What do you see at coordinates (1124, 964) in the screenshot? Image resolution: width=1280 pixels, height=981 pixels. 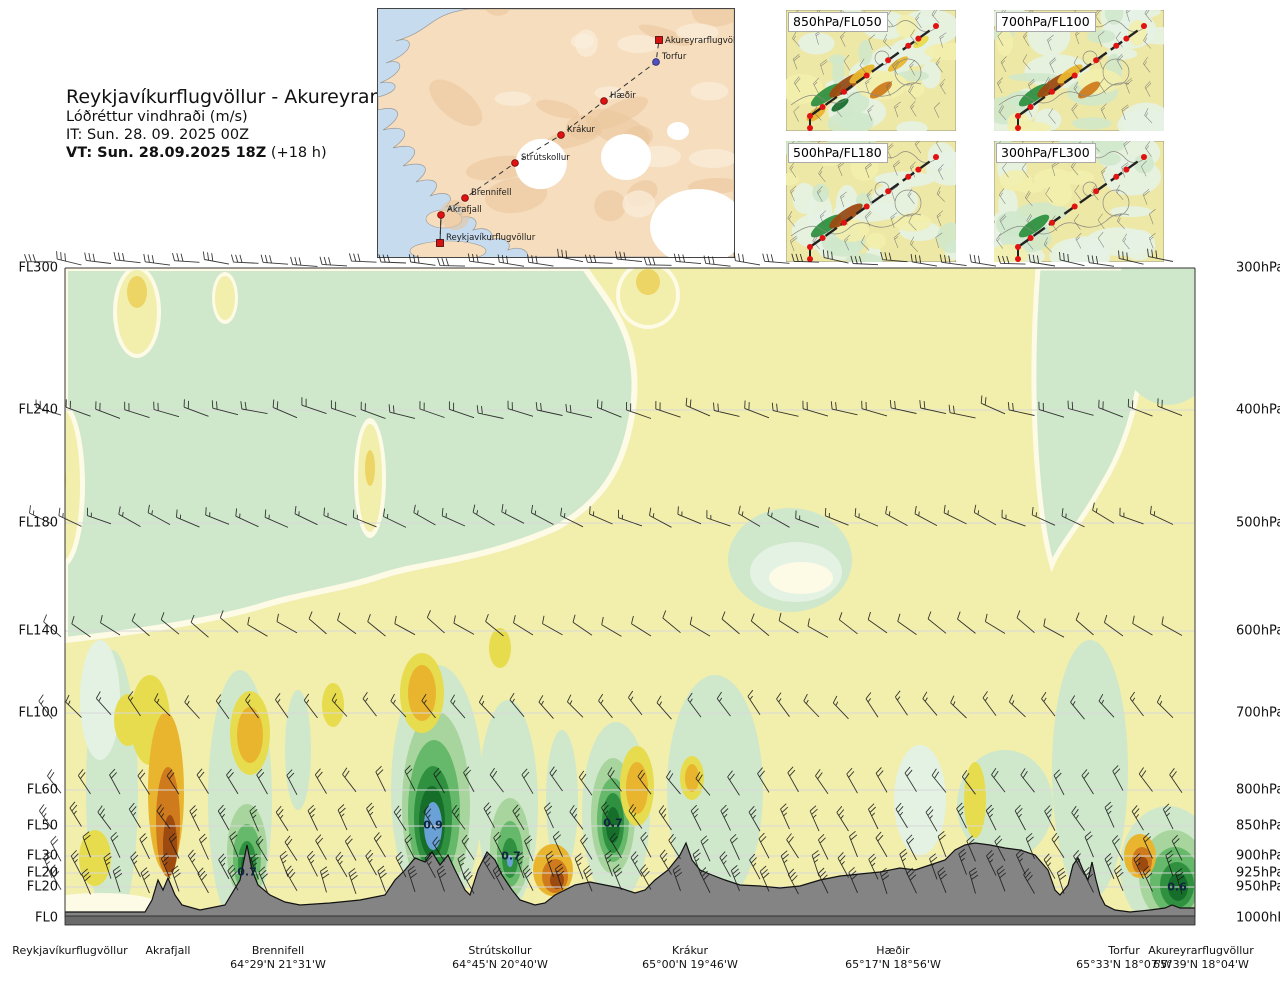 I see `station-coordinates: 65°33'N 18°07'W` at bounding box center [1124, 964].